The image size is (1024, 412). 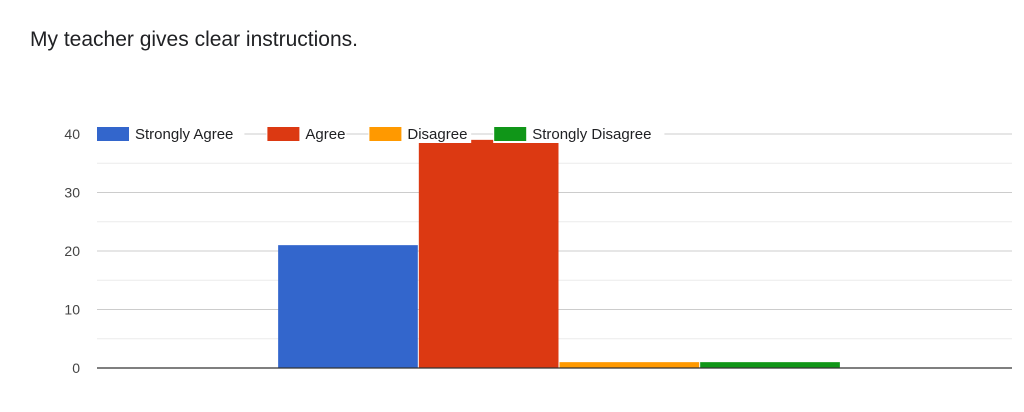 I want to click on y-tick-label: 20, so click(x=72, y=251).